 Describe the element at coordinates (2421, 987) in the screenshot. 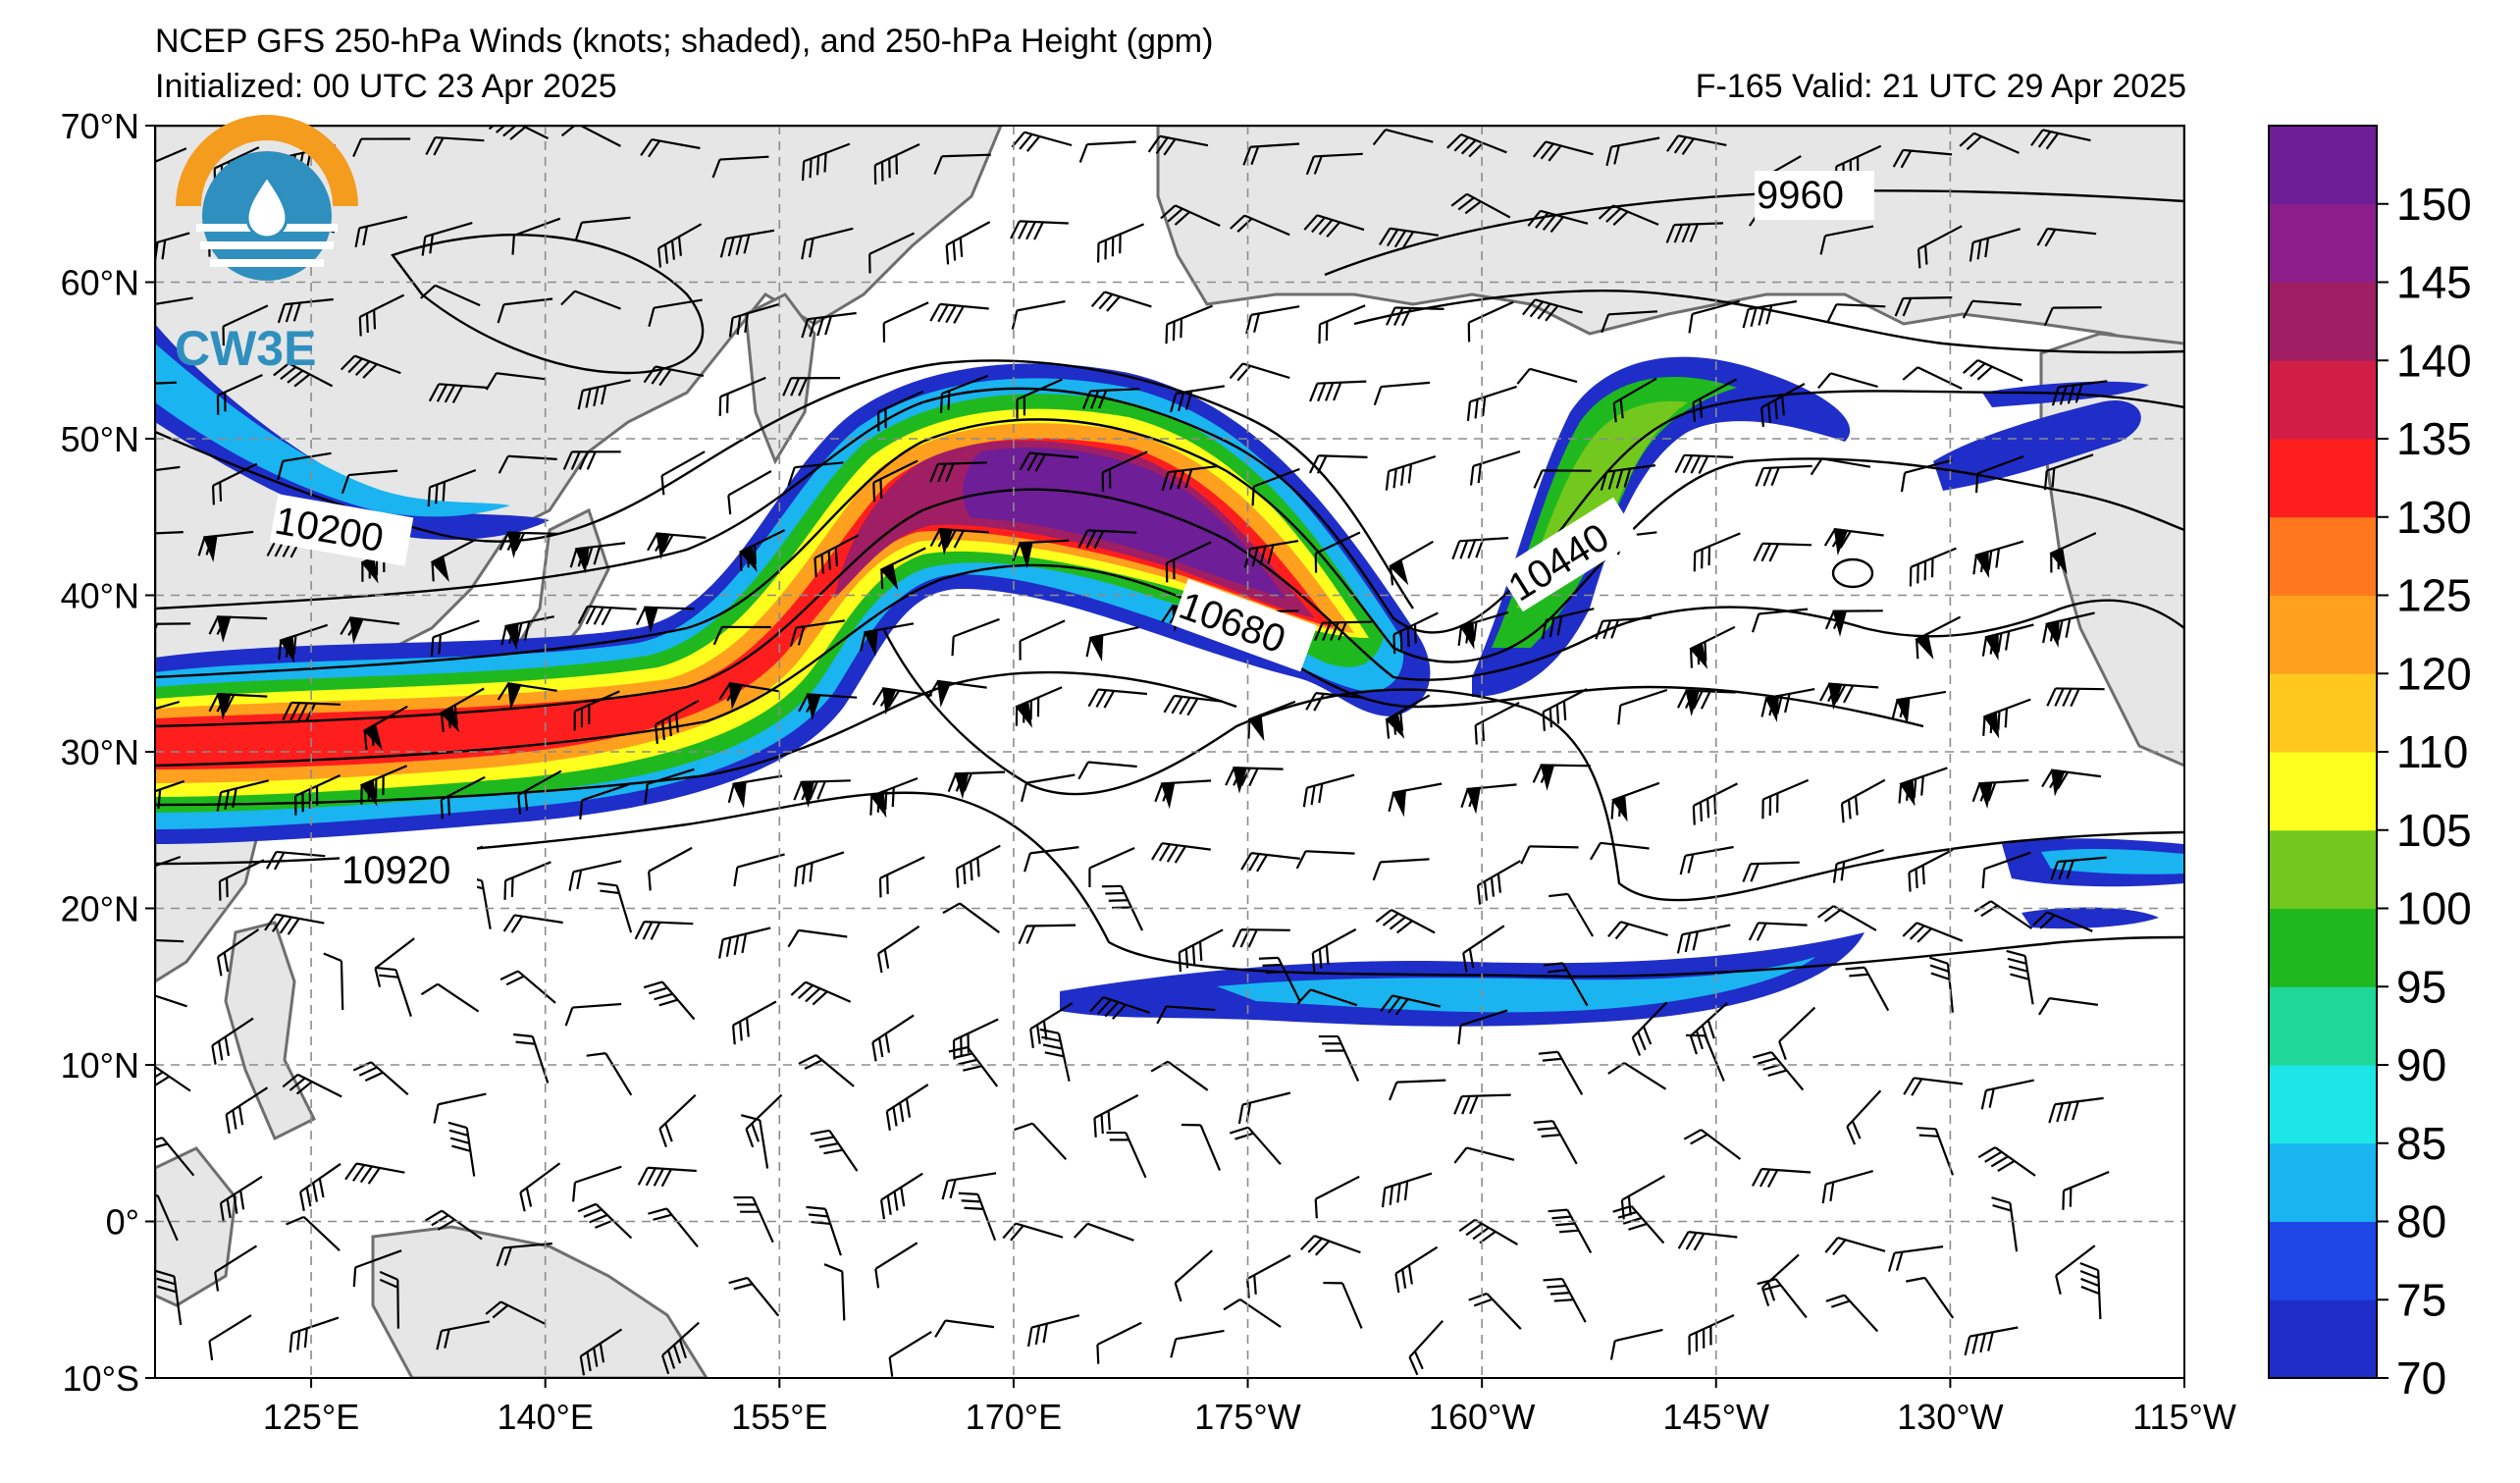

I see `colorbar-tick-label: 95` at that location.